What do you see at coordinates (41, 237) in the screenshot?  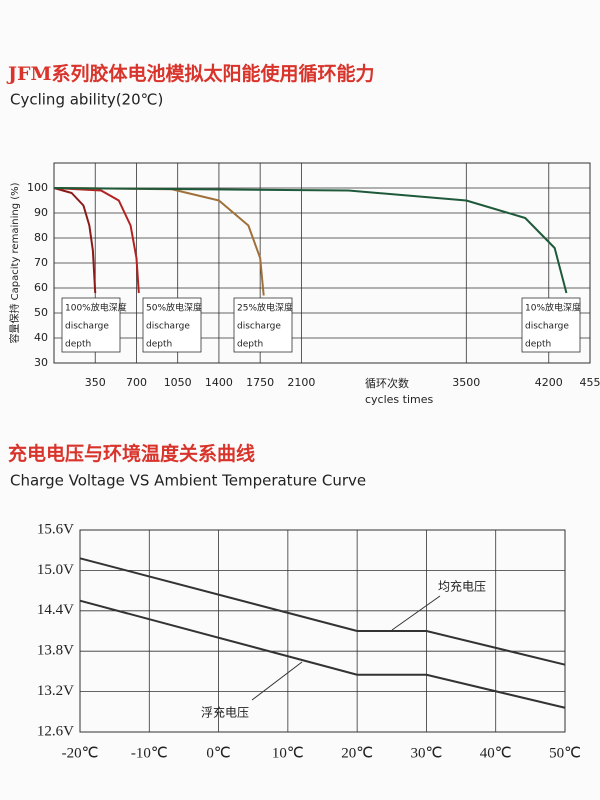 I see `y-tick-label: 80` at bounding box center [41, 237].